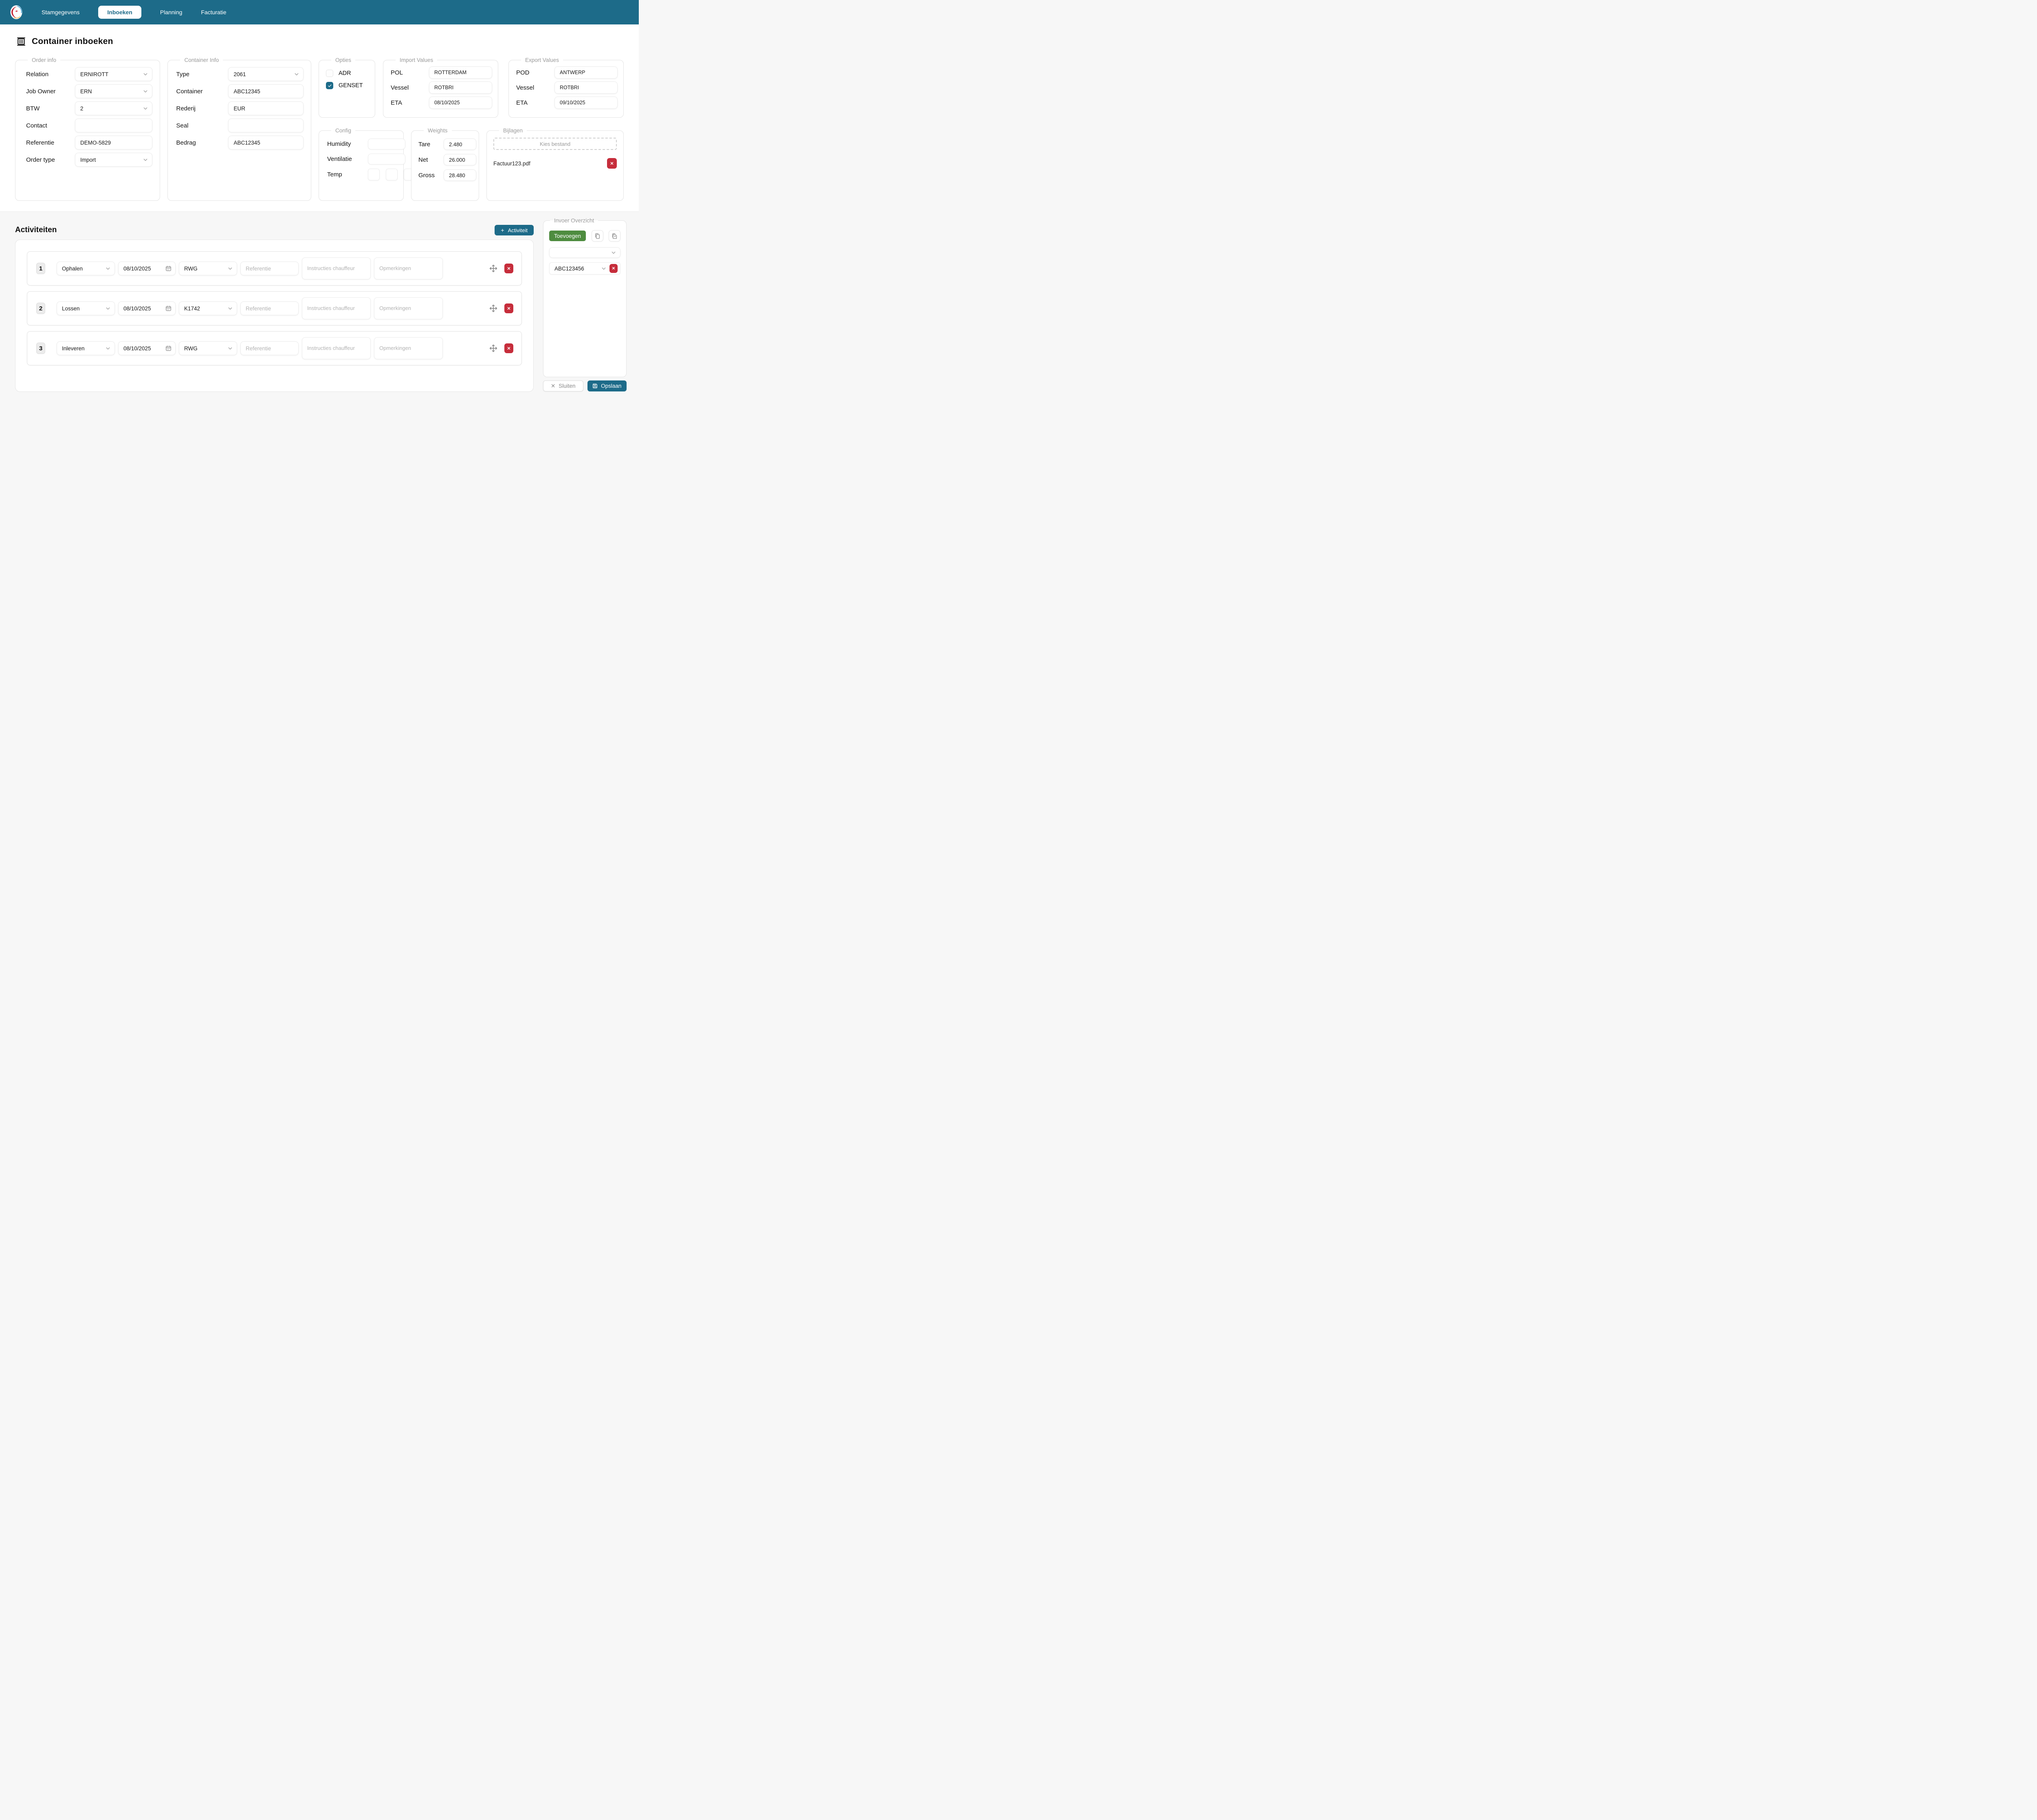 Image resolution: width=2037 pixels, height=1820 pixels. I want to click on copy-icon, so click(597, 236).